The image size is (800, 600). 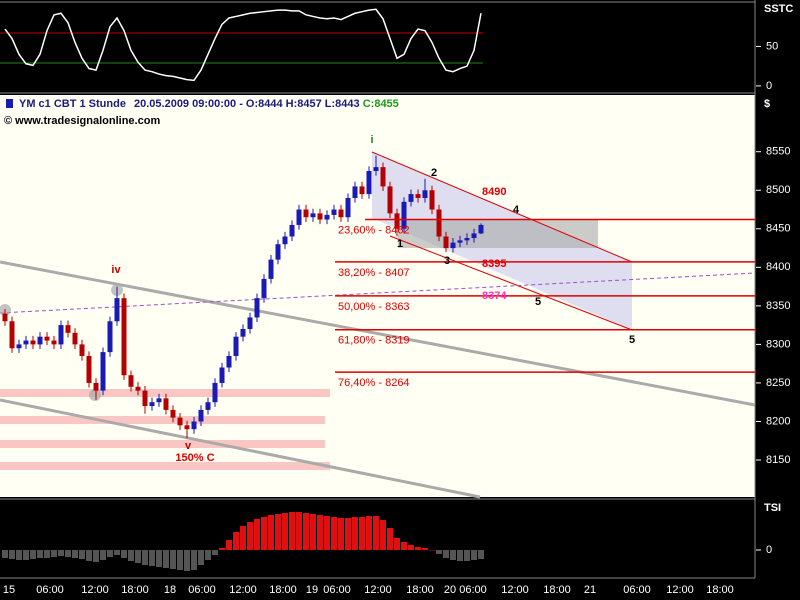 What do you see at coordinates (116, 270) in the screenshot?
I see `wave-label: iv` at bounding box center [116, 270].